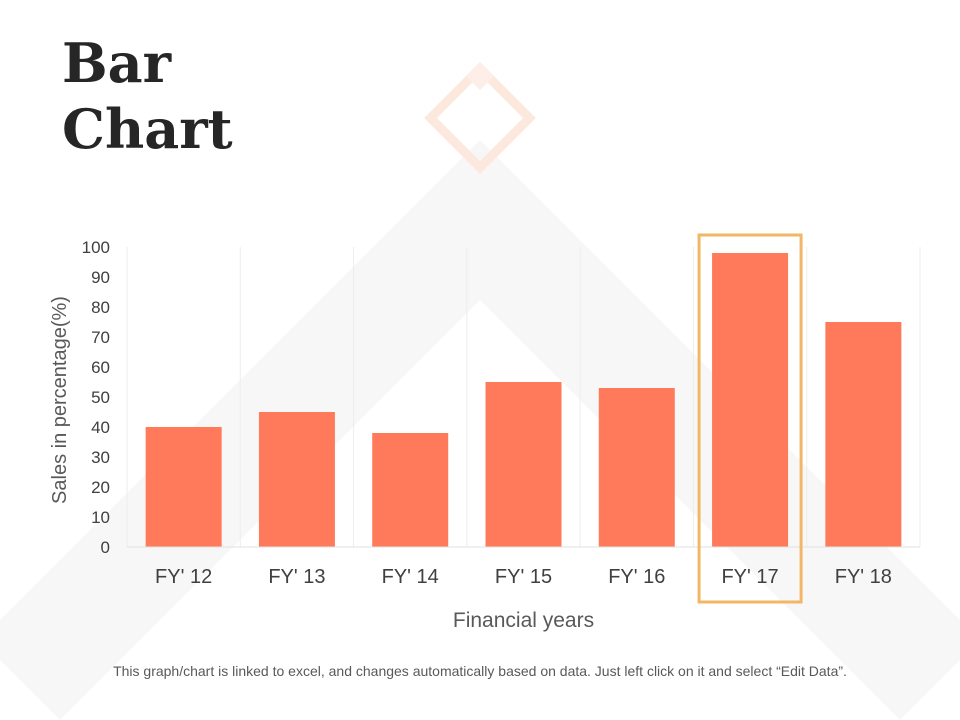  What do you see at coordinates (100, 337) in the screenshot?
I see `y-tick-label: 70` at bounding box center [100, 337].